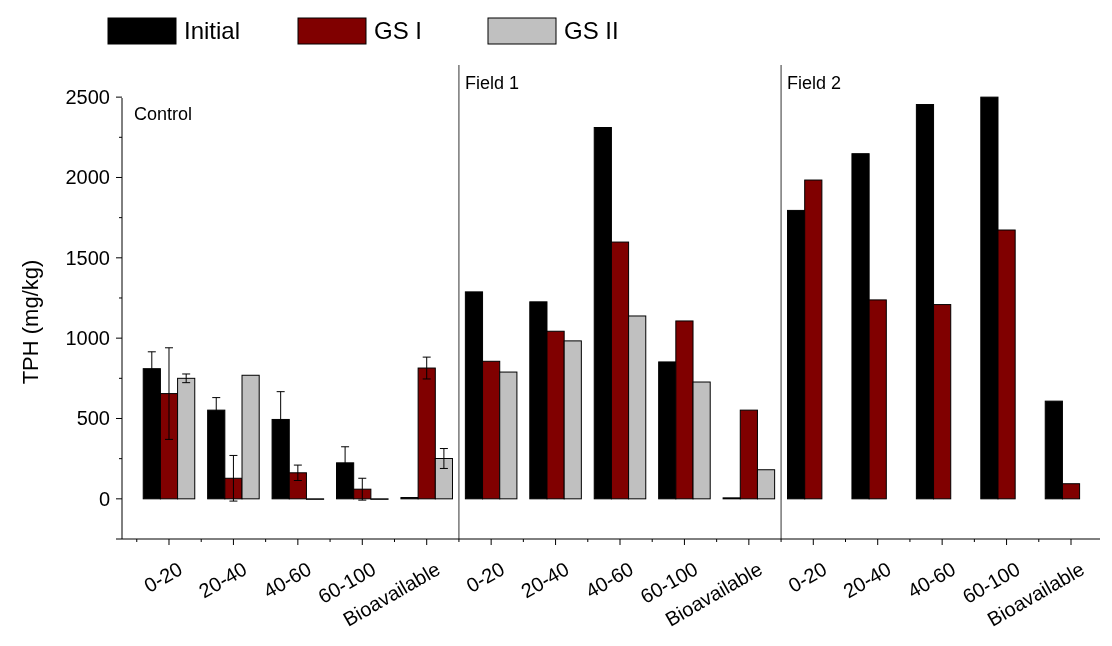 This screenshot has width=1112, height=646. I want to click on annotation: Field 2, so click(814, 83).